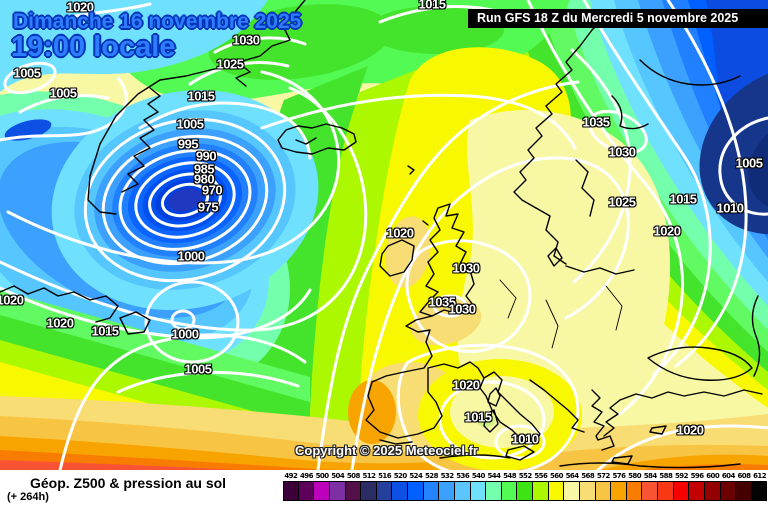 This screenshot has height=512, width=768. Describe the element at coordinates (728, 476) in the screenshot. I see `legend-value: 604` at that location.